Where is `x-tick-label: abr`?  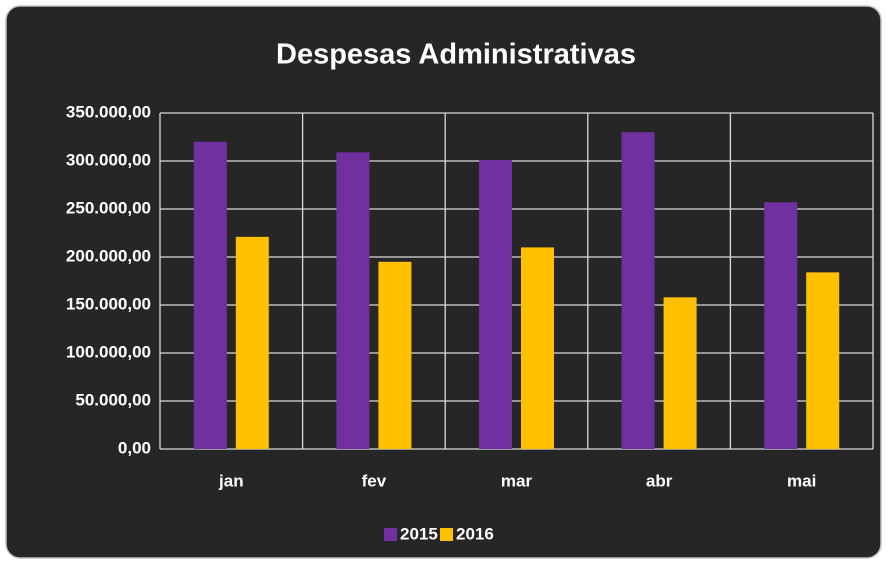 x-tick-label: abr is located at coordinates (659, 480).